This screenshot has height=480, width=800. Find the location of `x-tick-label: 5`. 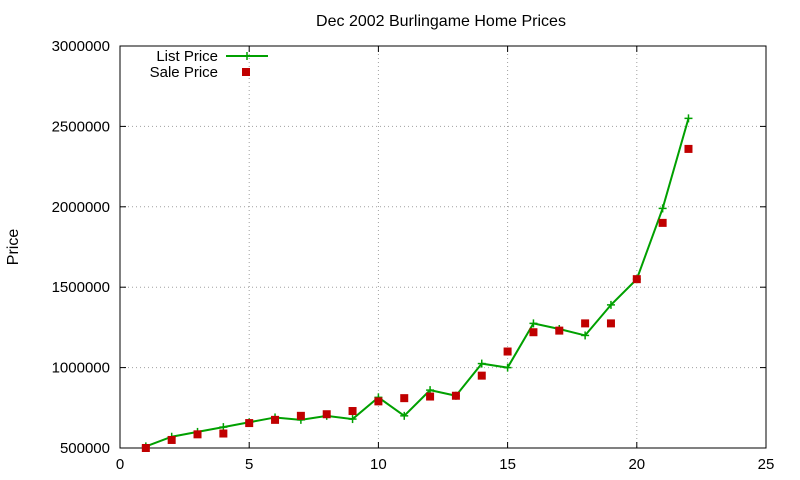

x-tick-label: 5 is located at coordinates (249, 464).